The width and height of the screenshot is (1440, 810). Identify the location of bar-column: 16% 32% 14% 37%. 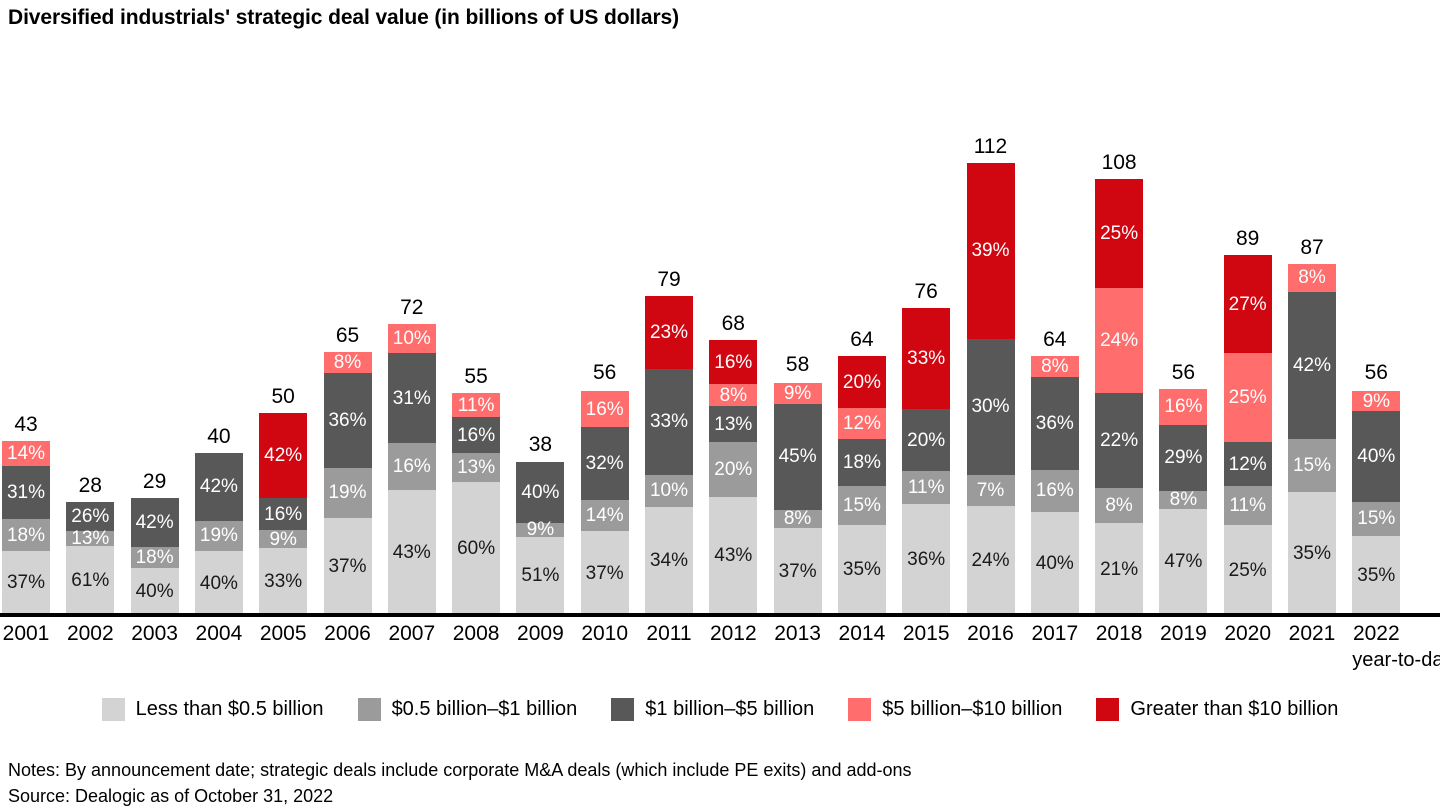
(604, 502).